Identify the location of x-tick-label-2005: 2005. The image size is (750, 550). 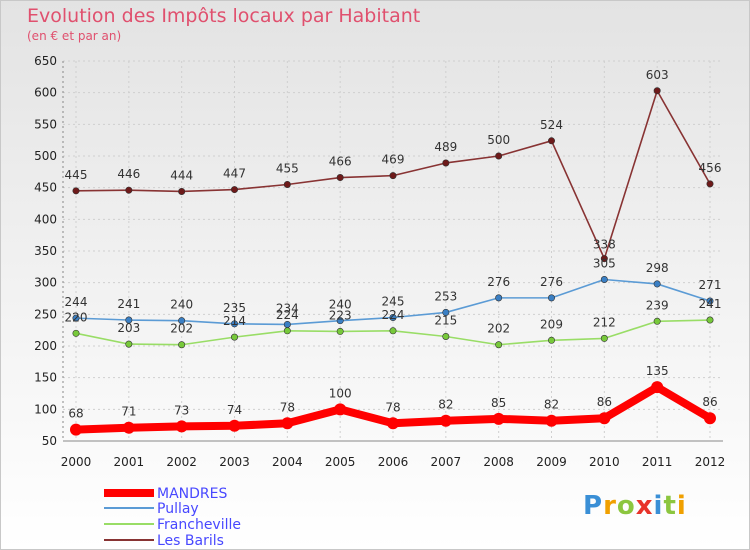
(340, 462).